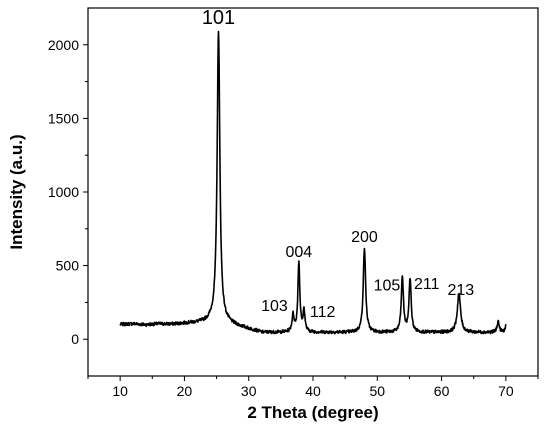 The image size is (550, 429). What do you see at coordinates (218, 18) in the screenshot?
I see `peak-label: 101` at bounding box center [218, 18].